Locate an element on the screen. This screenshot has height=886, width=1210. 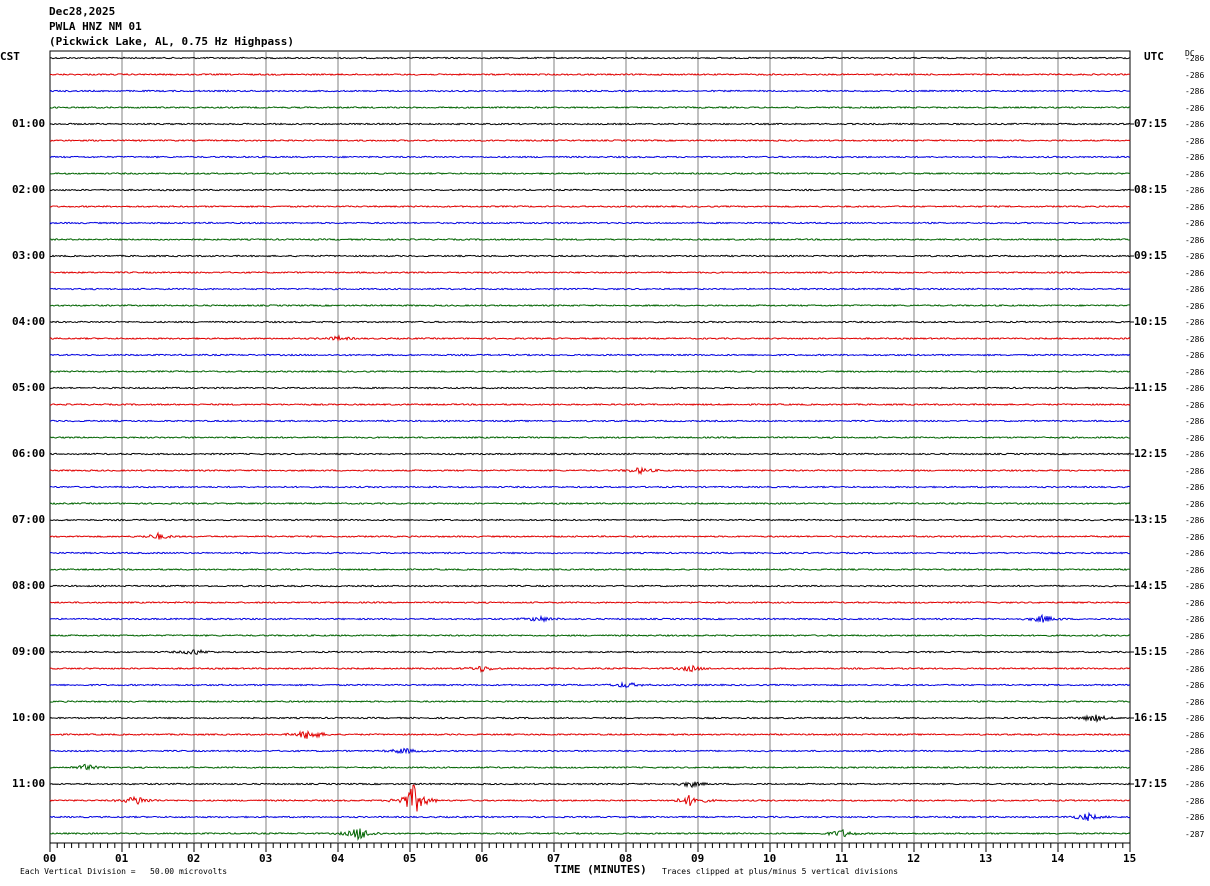
left-hour-label: 05:00 is located at coordinates (29, 387).